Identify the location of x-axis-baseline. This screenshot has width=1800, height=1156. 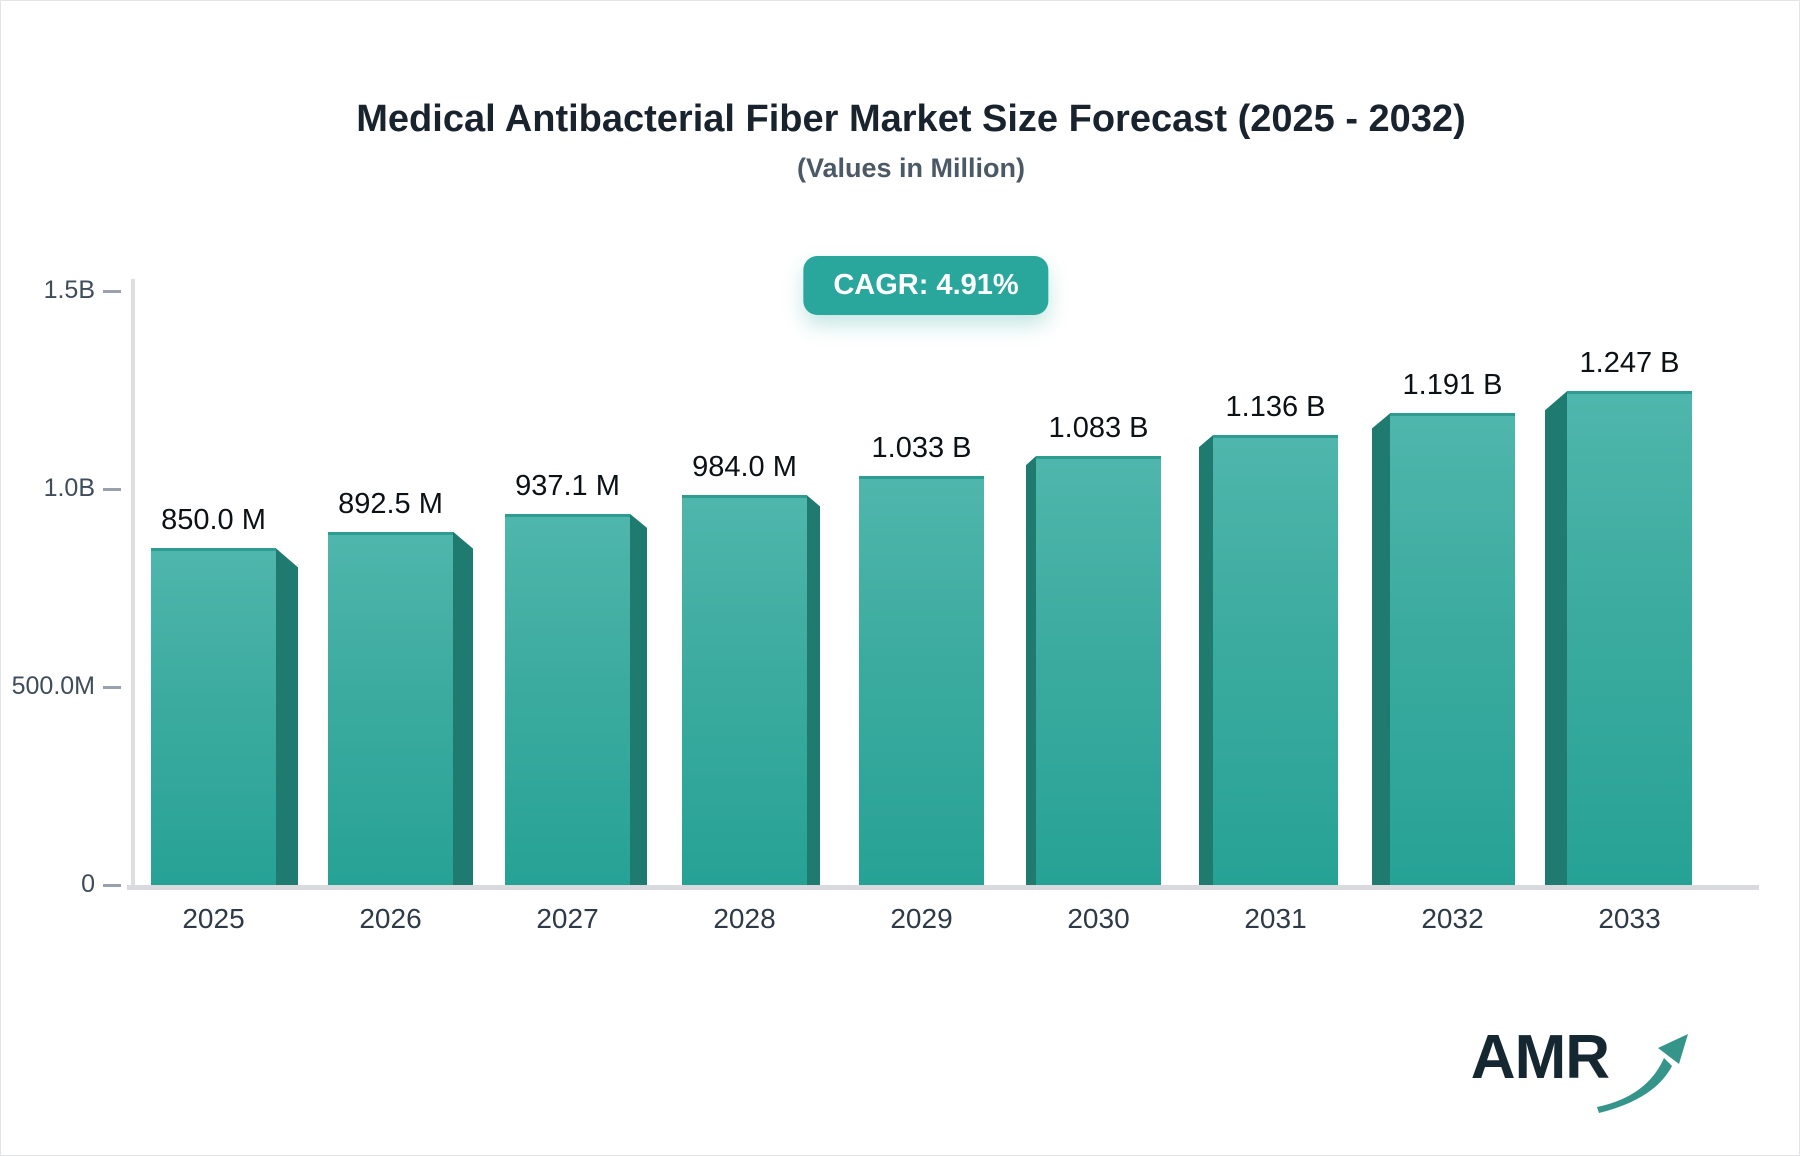
(943, 887).